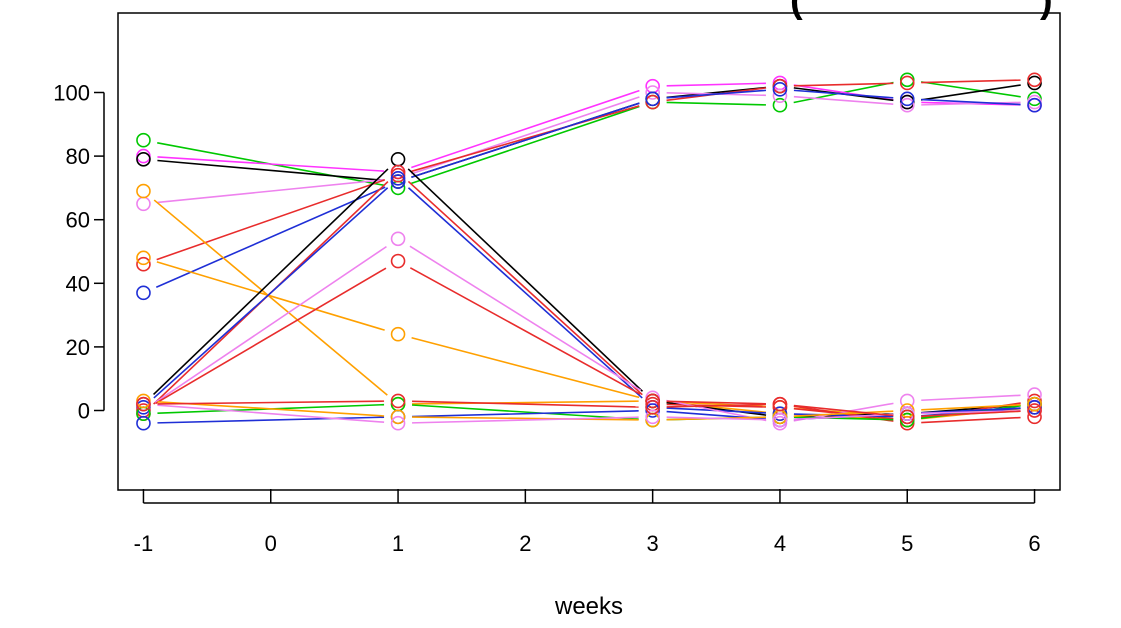  I want to click on series-8-point, so click(398, 159).